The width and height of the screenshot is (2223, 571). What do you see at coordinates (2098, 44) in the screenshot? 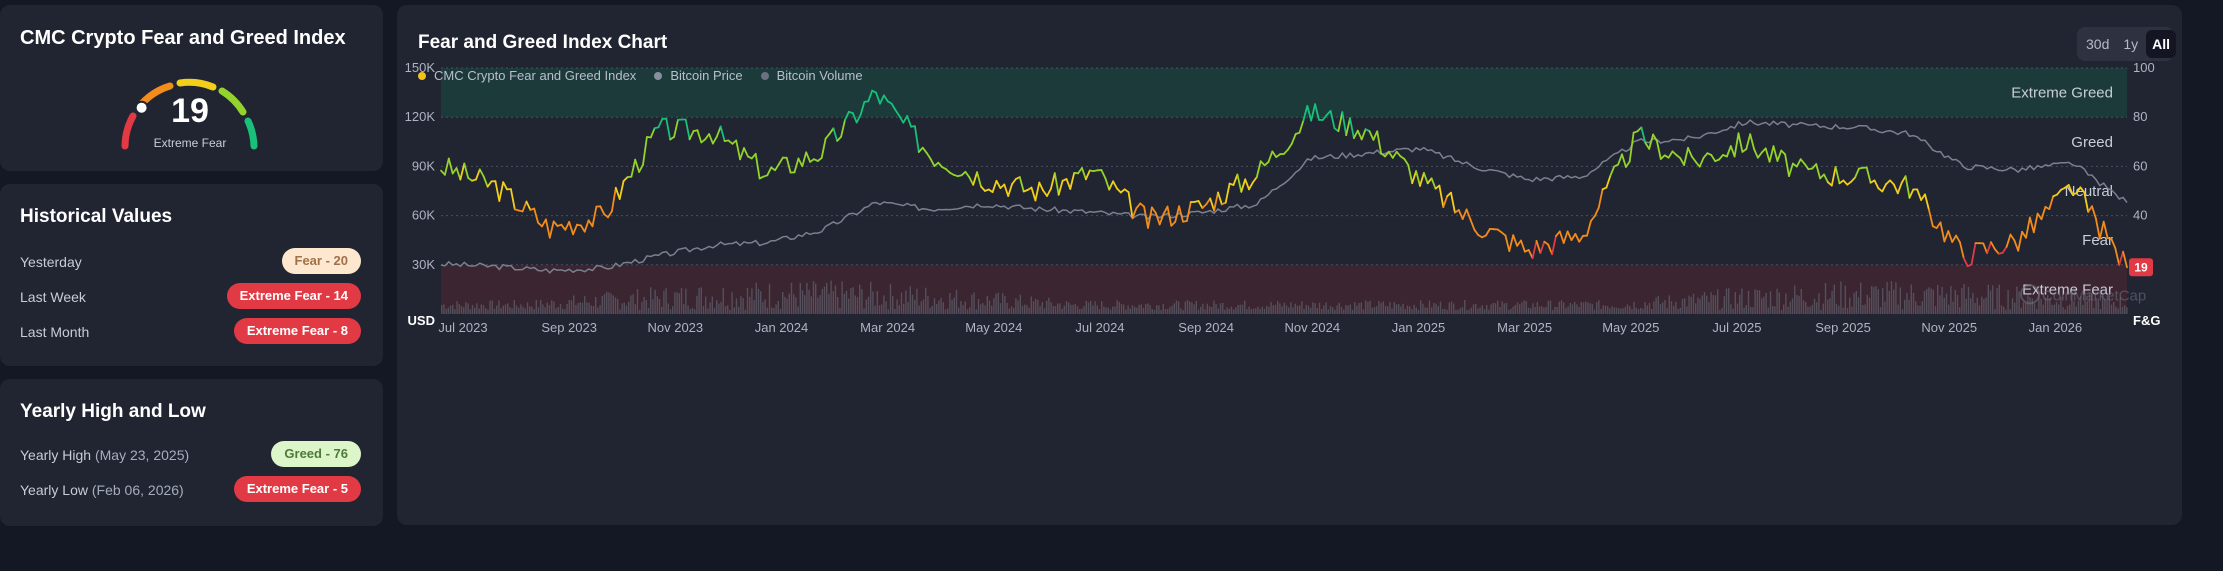
I see `range-button-30d: 30d` at bounding box center [2098, 44].